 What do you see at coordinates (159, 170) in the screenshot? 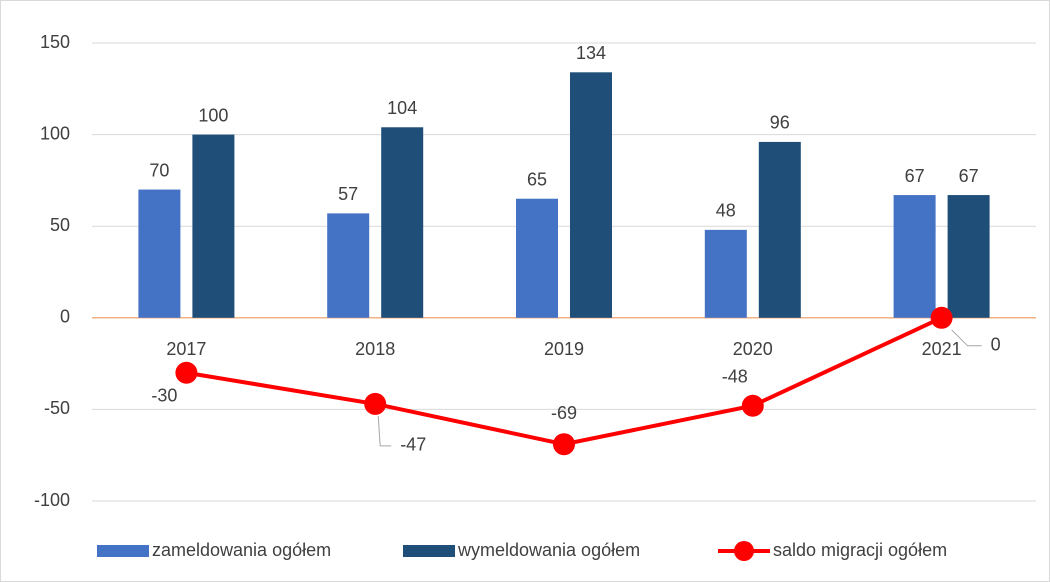
I see `data-label: 70` at bounding box center [159, 170].